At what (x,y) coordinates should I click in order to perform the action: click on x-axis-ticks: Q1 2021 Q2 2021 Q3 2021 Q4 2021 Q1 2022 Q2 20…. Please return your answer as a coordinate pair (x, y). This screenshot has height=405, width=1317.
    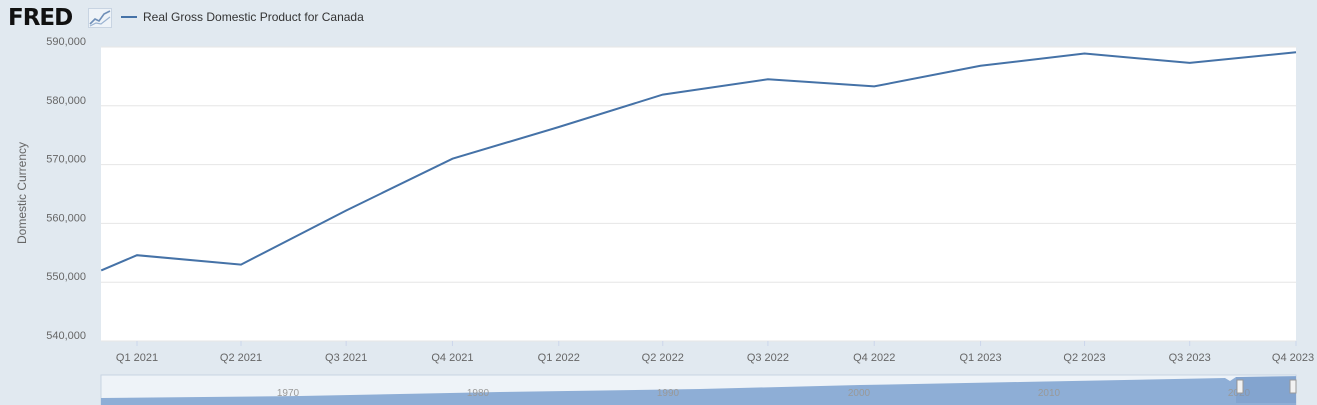
    Looking at the image, I should click on (715, 352).